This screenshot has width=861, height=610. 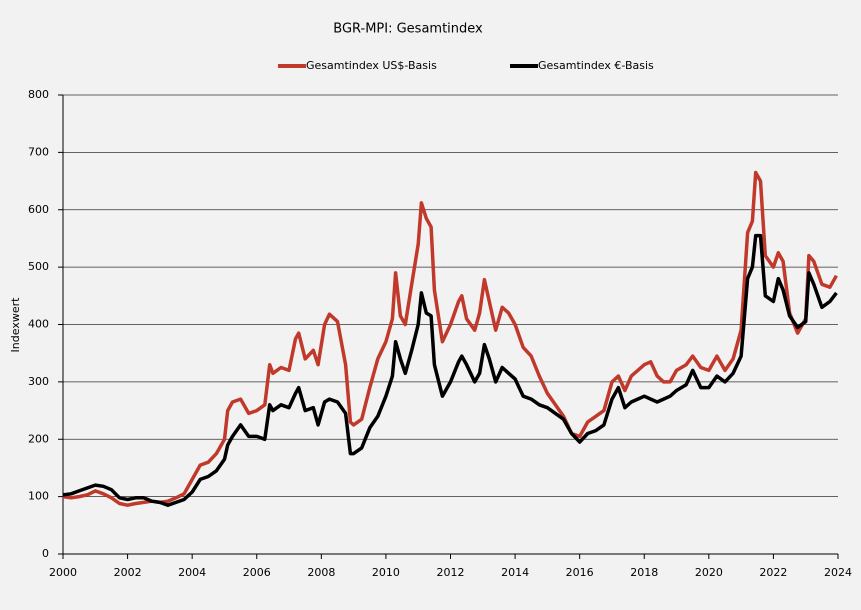 I want to click on y-tick-label: 0, so click(x=45, y=553).